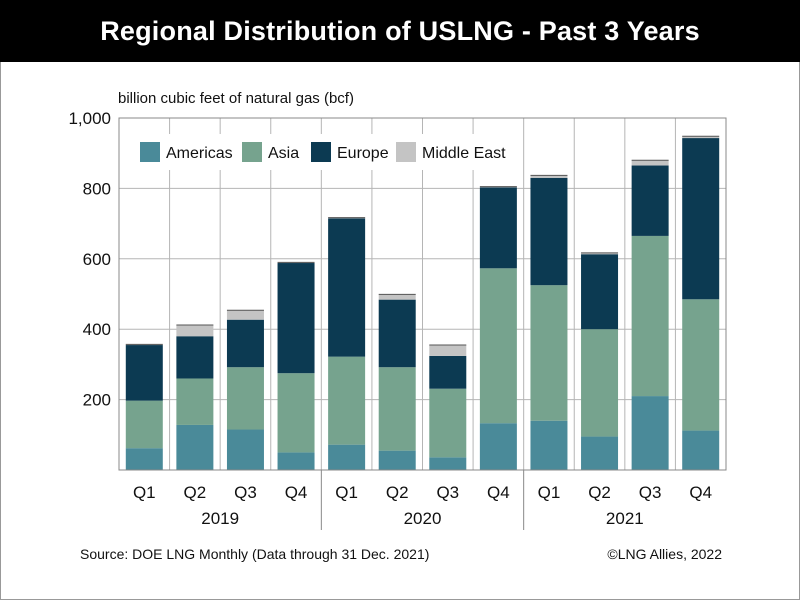  I want to click on y-tick-label: 400, so click(97, 329).